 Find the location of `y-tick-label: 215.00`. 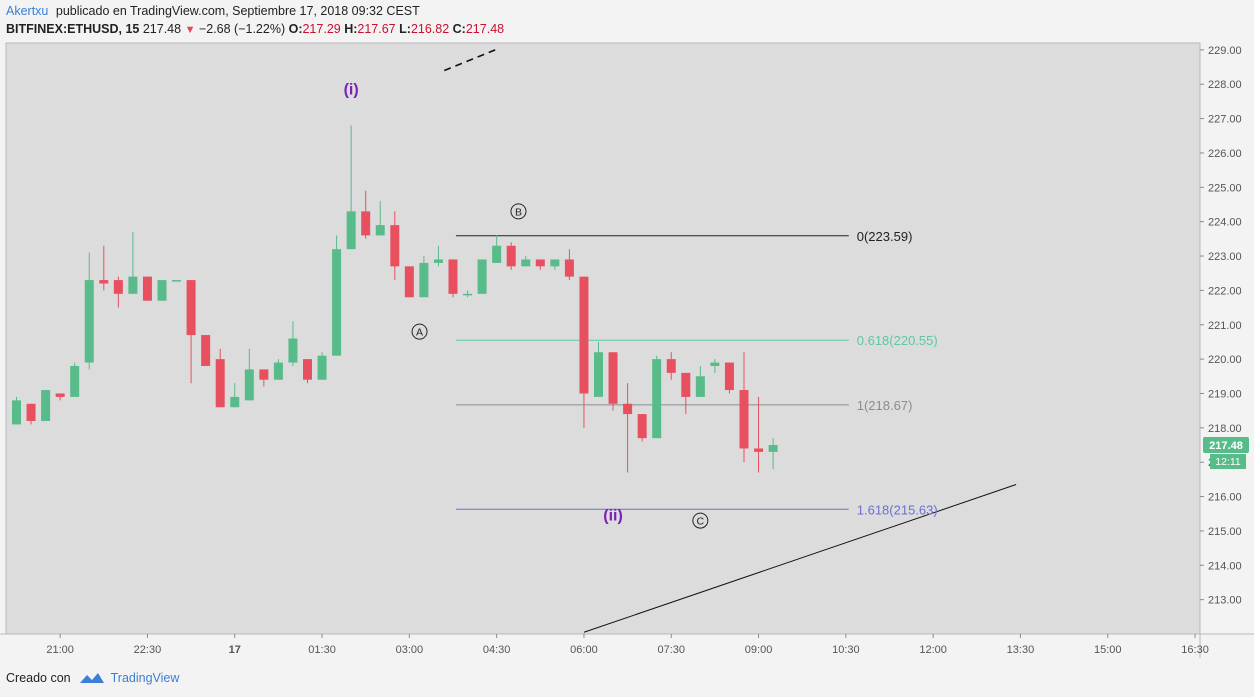

y-tick-label: 215.00 is located at coordinates (1225, 532).